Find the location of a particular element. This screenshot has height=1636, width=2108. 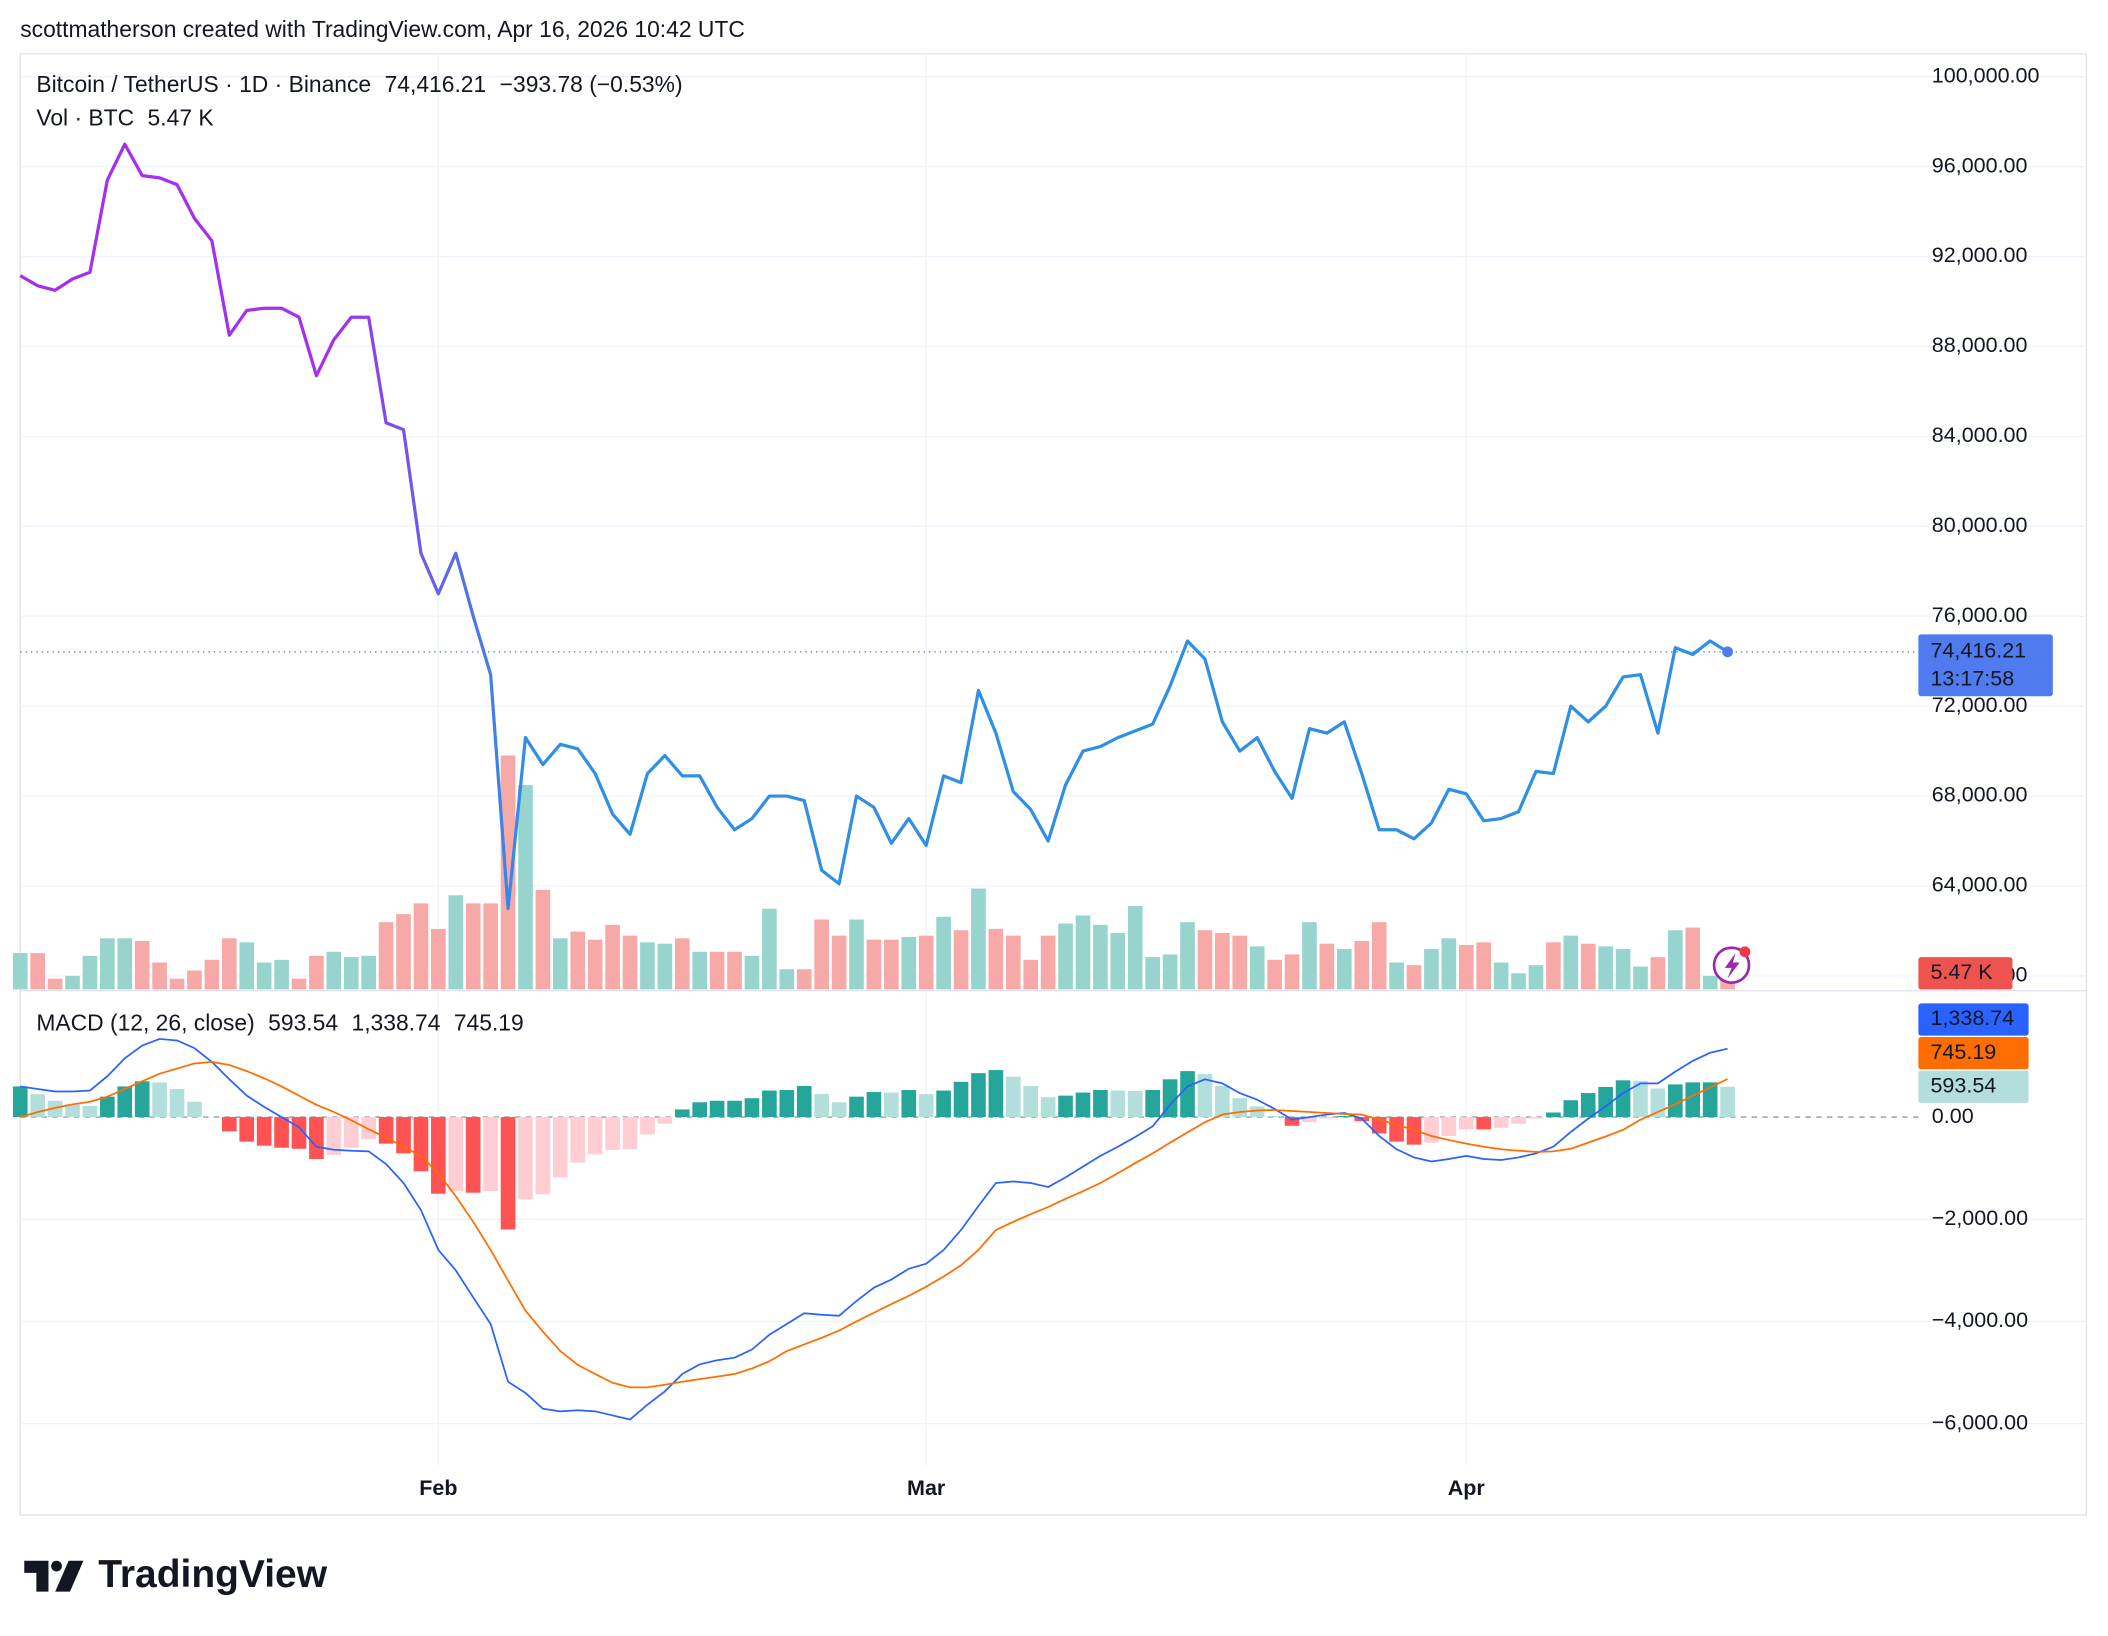

legend-value: 74,416.21 is located at coordinates (436, 84).